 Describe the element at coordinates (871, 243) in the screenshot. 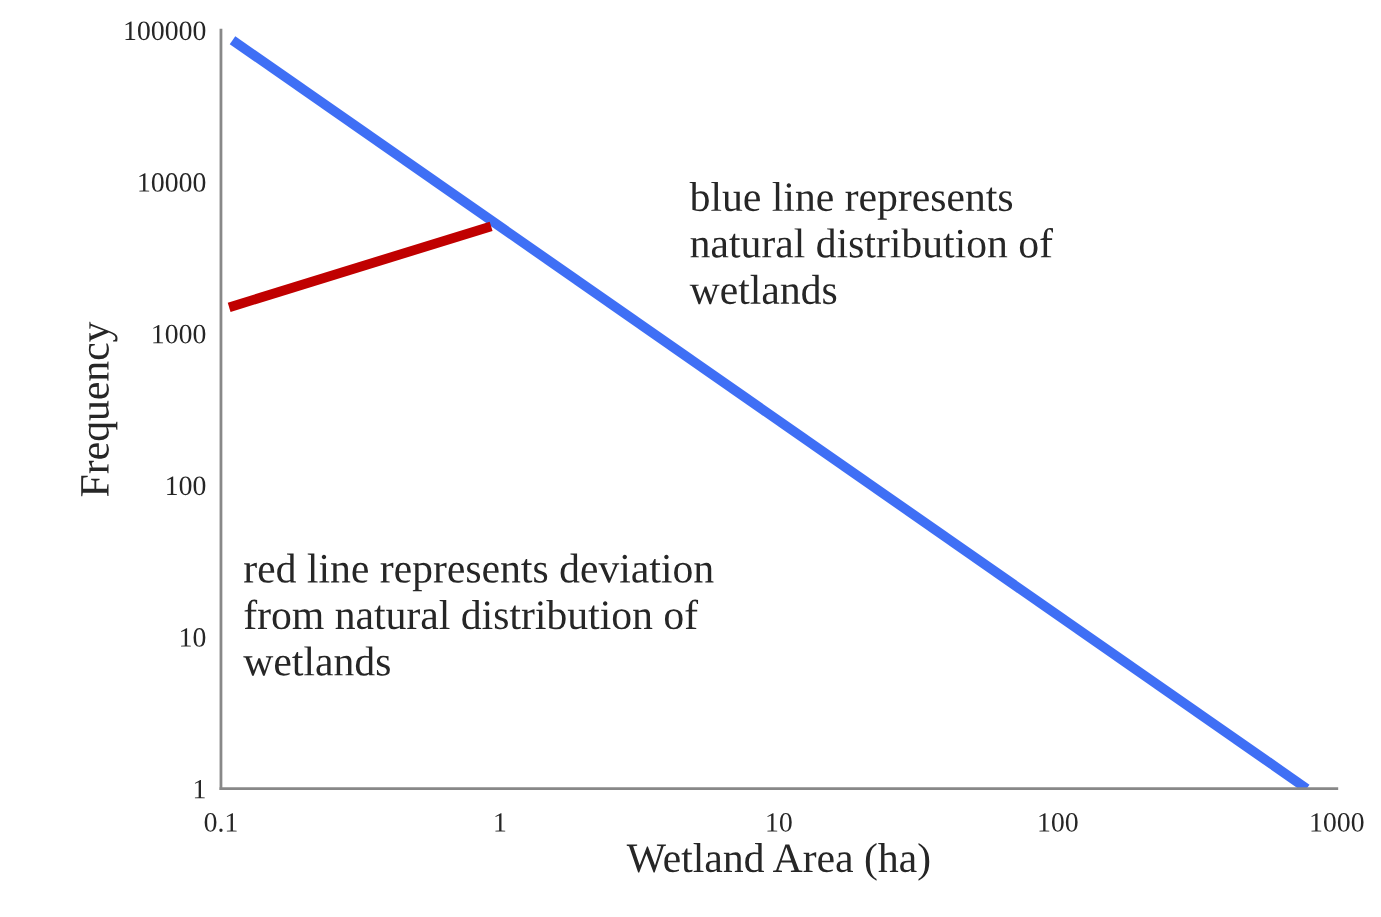

I see `annotation: blue line represents natural distribution of wetlands` at that location.